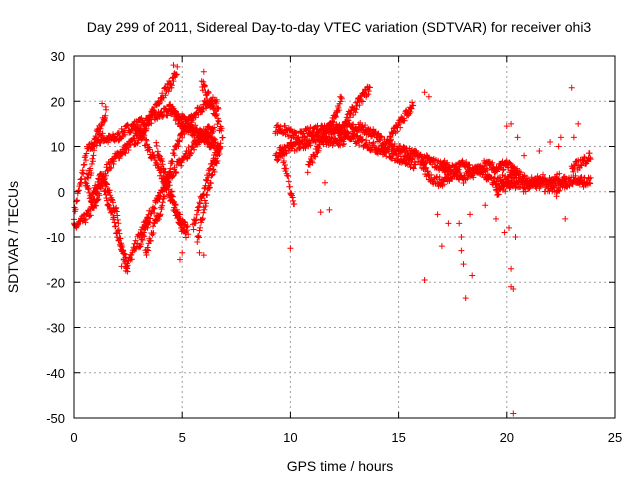 The height and width of the screenshot is (480, 640). Describe the element at coordinates (531, 186) in the screenshot. I see `series-track-x` at that location.